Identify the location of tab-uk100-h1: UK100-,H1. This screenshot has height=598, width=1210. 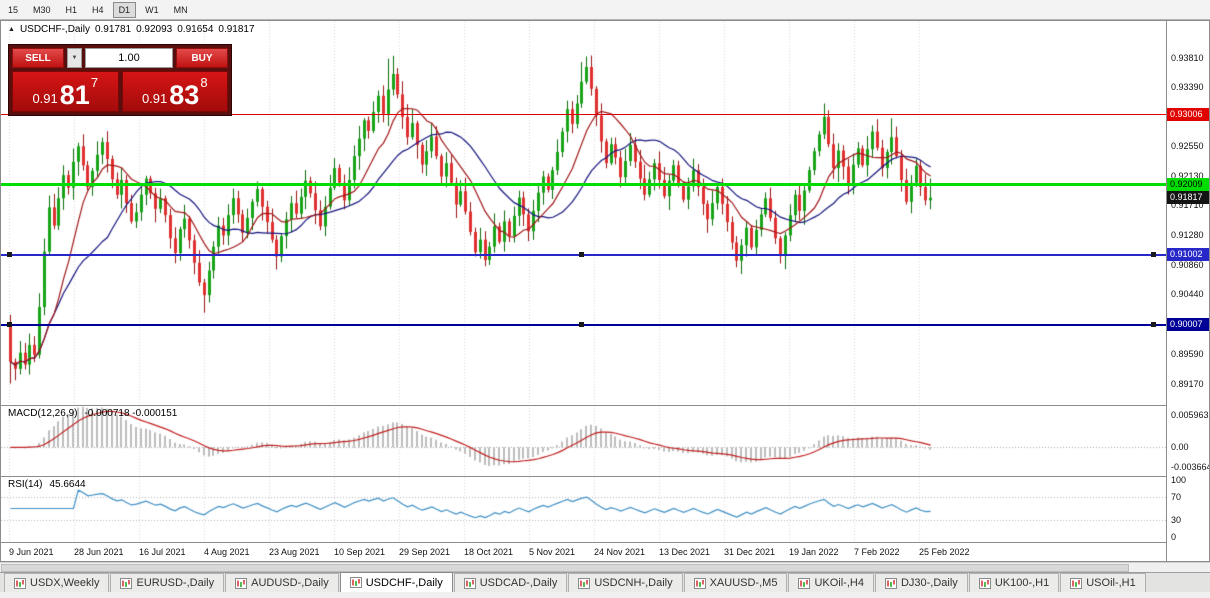
(1014, 582).